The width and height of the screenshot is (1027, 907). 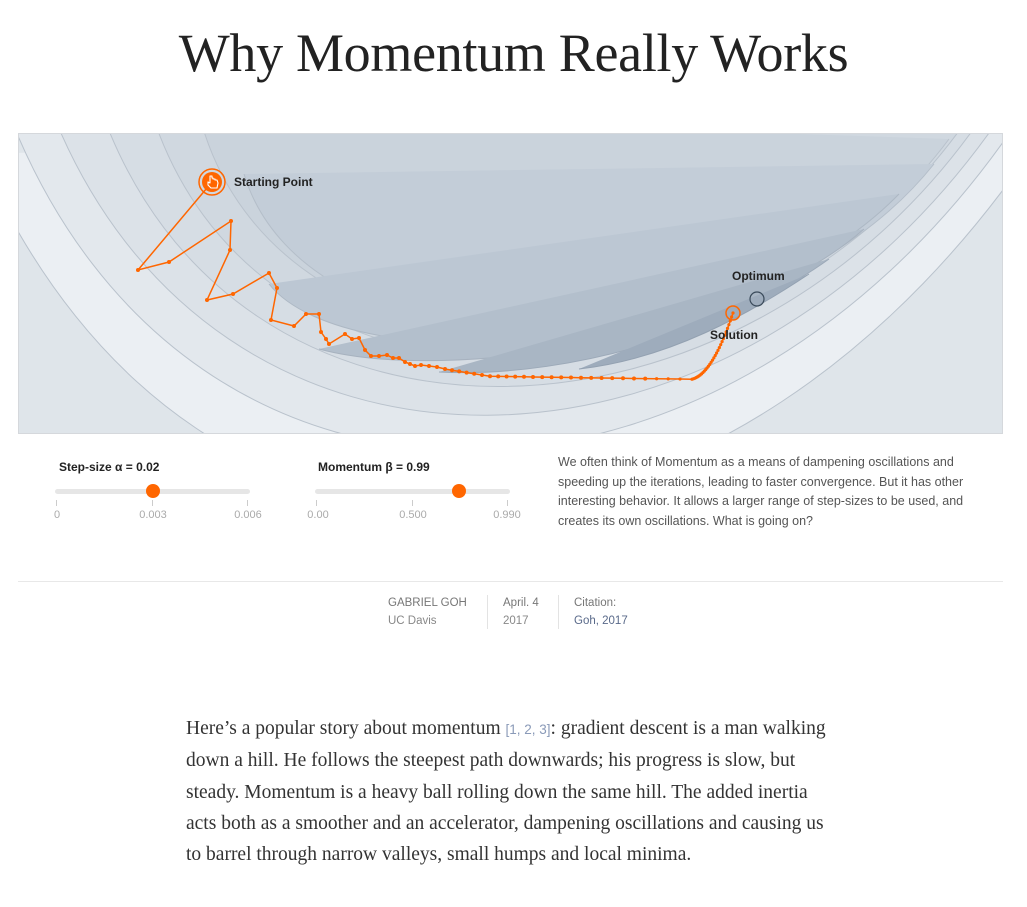 I want to click on citation-link: Goh, 2017, so click(x=601, y=621).